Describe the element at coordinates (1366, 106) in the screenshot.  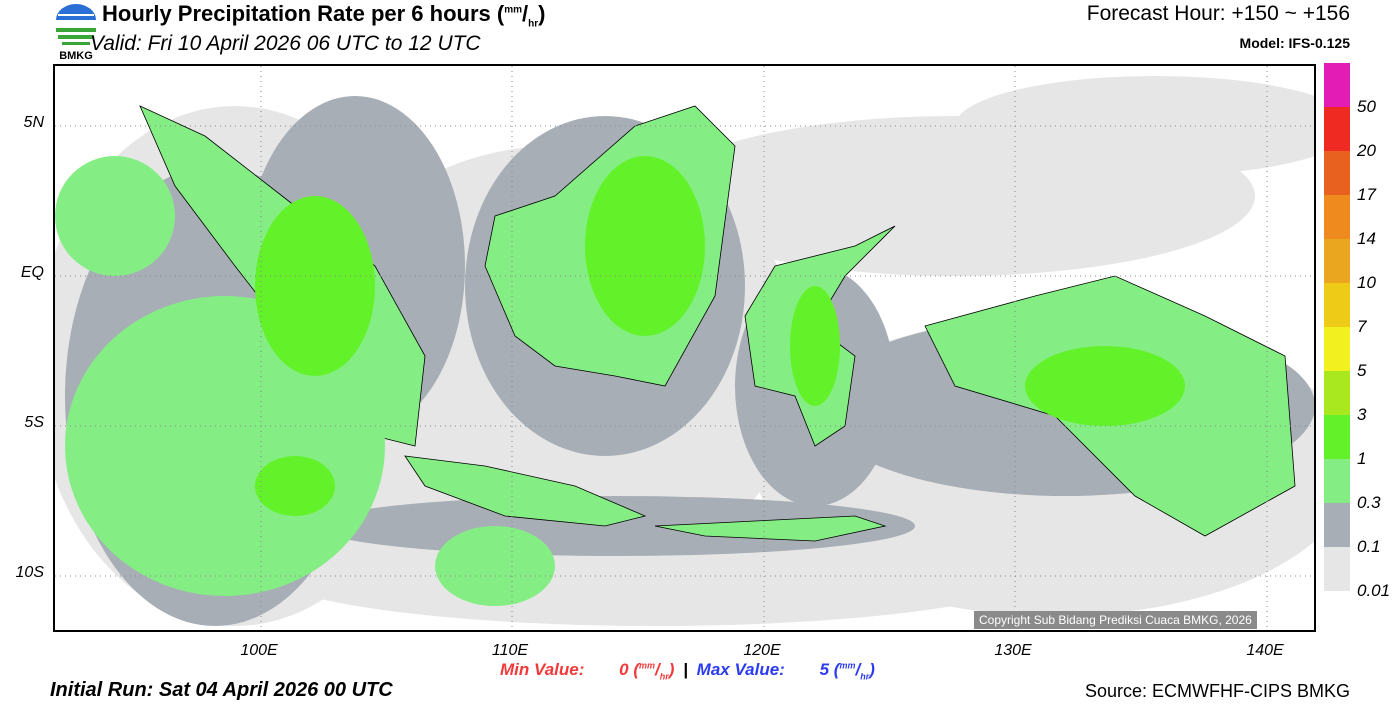
I see `colorbar-label: 50` at that location.